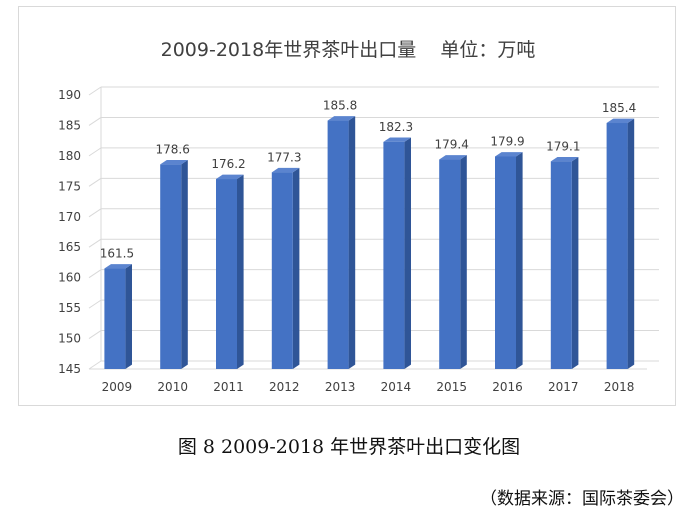  What do you see at coordinates (69, 339) in the screenshot?
I see `y-tick-label: 150` at bounding box center [69, 339].